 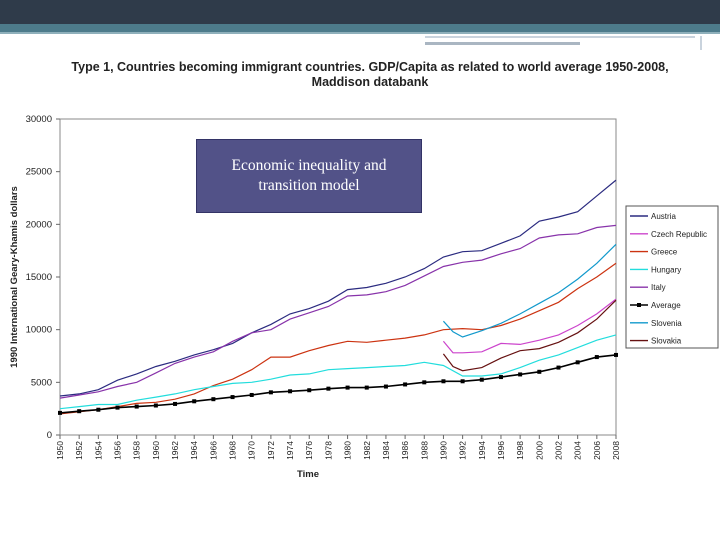 What do you see at coordinates (370, 82) in the screenshot?
I see `chart-title-line2: Maddison databank` at bounding box center [370, 82].